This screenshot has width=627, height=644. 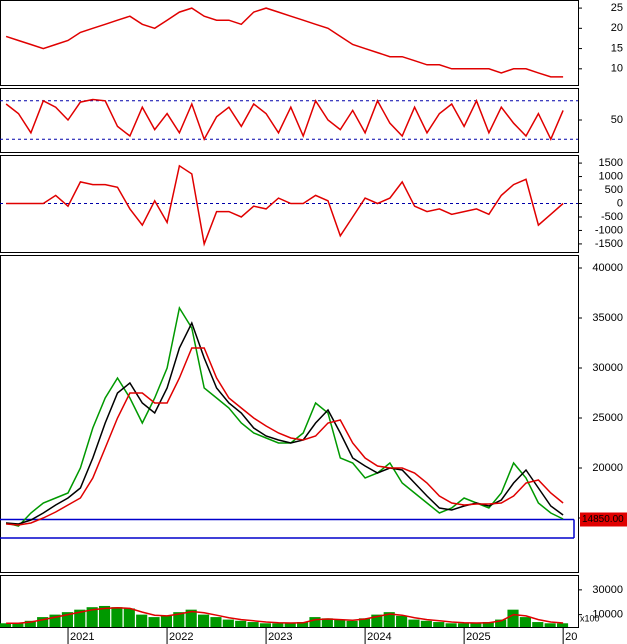 I want to click on x-tick-label: 2021, so click(x=82, y=637).